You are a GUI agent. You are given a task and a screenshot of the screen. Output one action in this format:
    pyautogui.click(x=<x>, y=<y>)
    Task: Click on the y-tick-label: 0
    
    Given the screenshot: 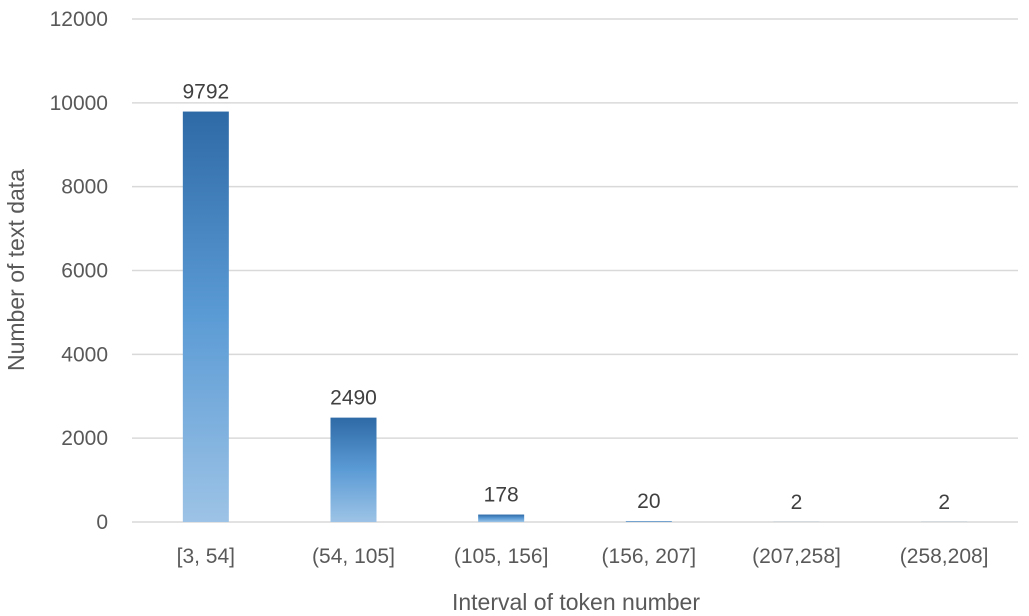 What is the action you would take?
    pyautogui.click(x=102, y=522)
    